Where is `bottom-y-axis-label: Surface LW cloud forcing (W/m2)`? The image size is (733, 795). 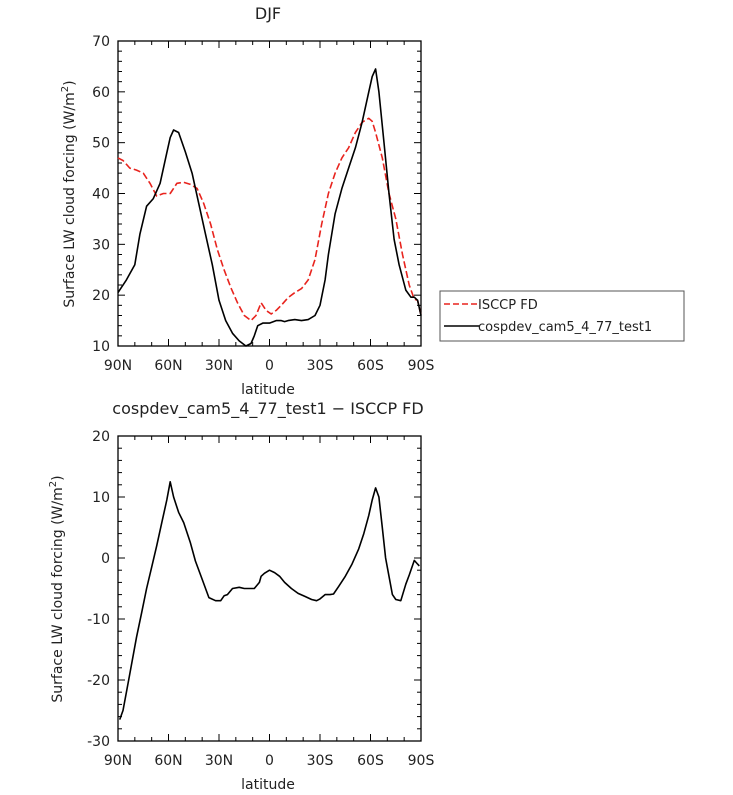
bottom-y-axis-label: Surface LW cloud forcing (W/m2) is located at coordinates (57, 588).